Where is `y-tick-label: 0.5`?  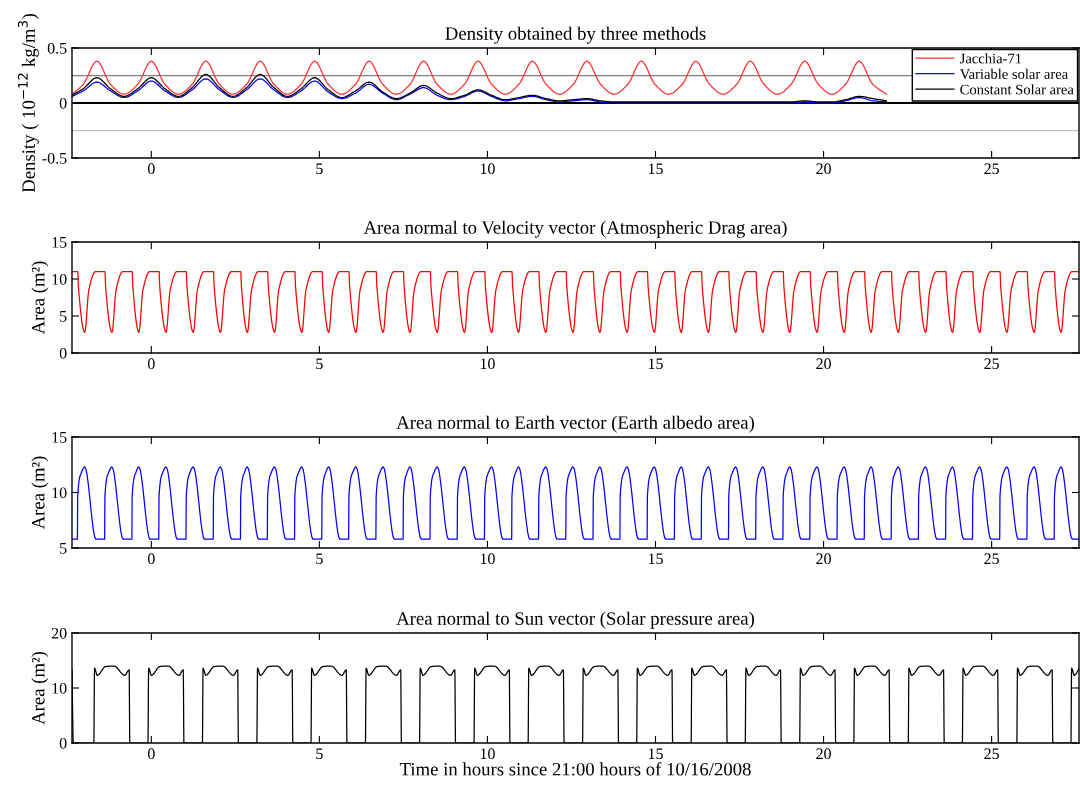
y-tick-label: 0.5 is located at coordinates (57, 48).